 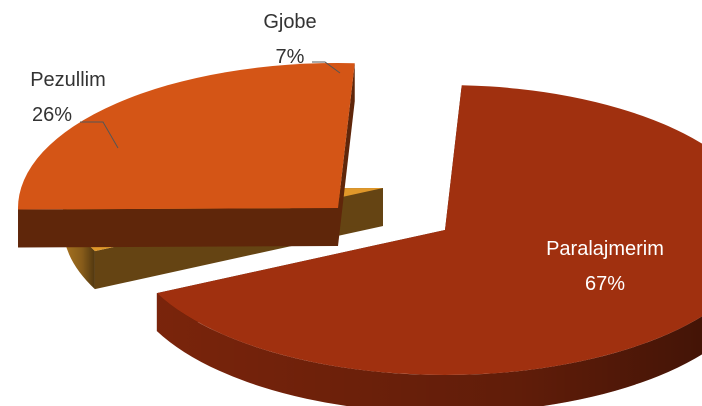 What do you see at coordinates (290, 57) in the screenshot?
I see `slice-value-label: 7%` at bounding box center [290, 57].